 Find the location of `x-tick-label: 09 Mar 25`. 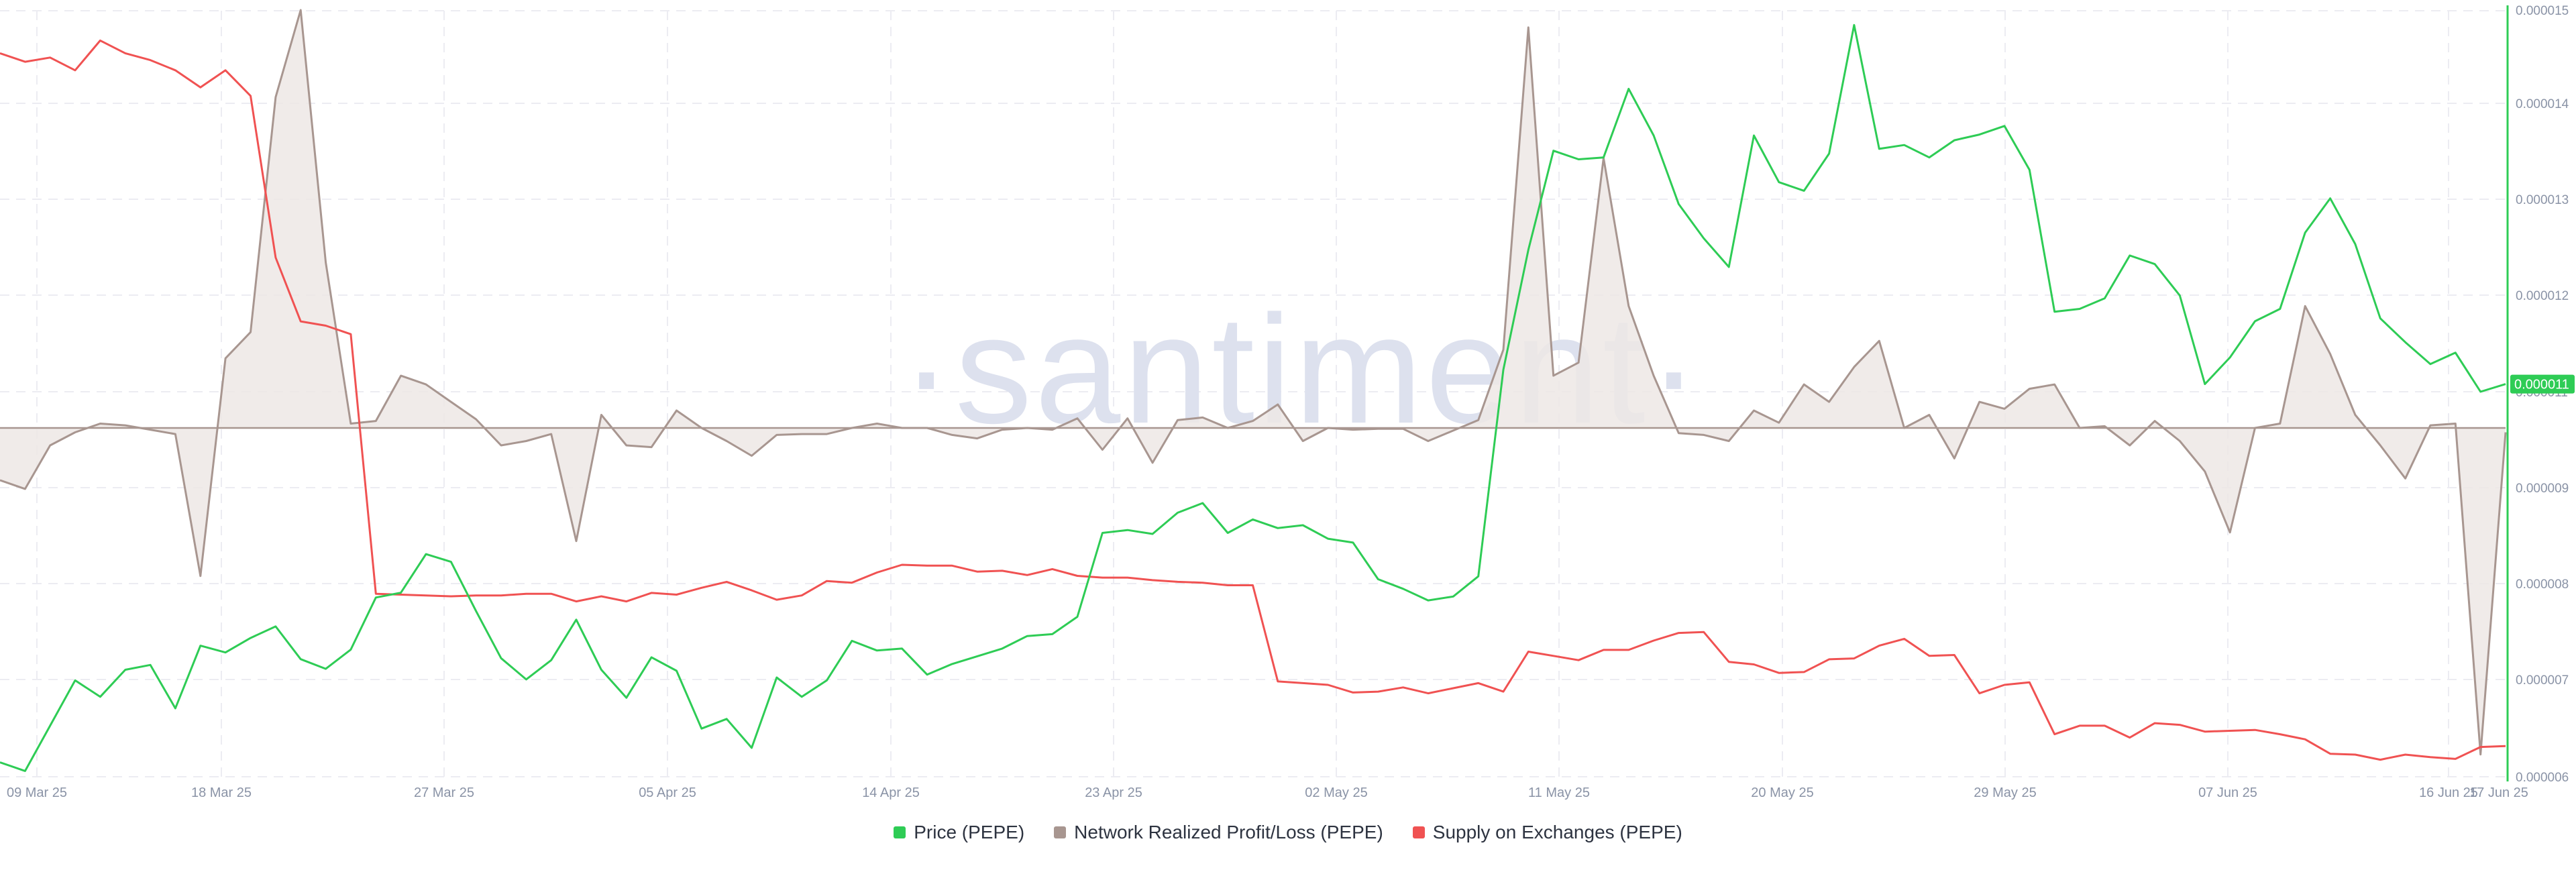

x-tick-label: 09 Mar 25 is located at coordinates (37, 793).